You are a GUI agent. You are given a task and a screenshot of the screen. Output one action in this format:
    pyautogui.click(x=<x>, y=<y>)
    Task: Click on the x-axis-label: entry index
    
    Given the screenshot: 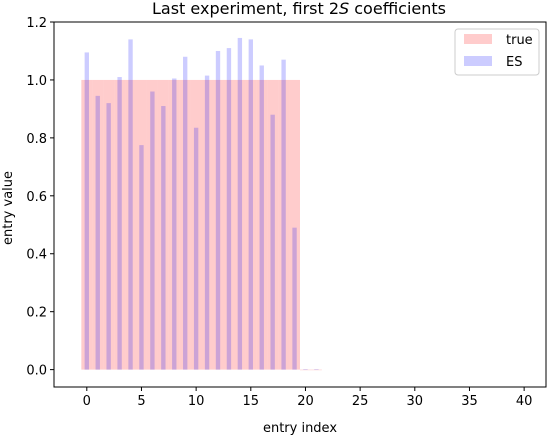 What is the action you would take?
    pyautogui.click(x=300, y=428)
    